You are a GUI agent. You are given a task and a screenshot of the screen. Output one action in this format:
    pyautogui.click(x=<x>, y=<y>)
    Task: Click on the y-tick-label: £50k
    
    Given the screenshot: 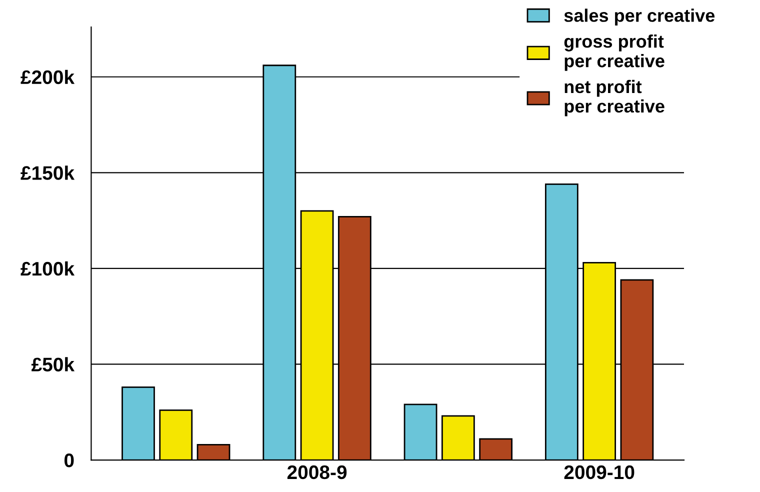 What is the action you would take?
    pyautogui.click(x=53, y=364)
    